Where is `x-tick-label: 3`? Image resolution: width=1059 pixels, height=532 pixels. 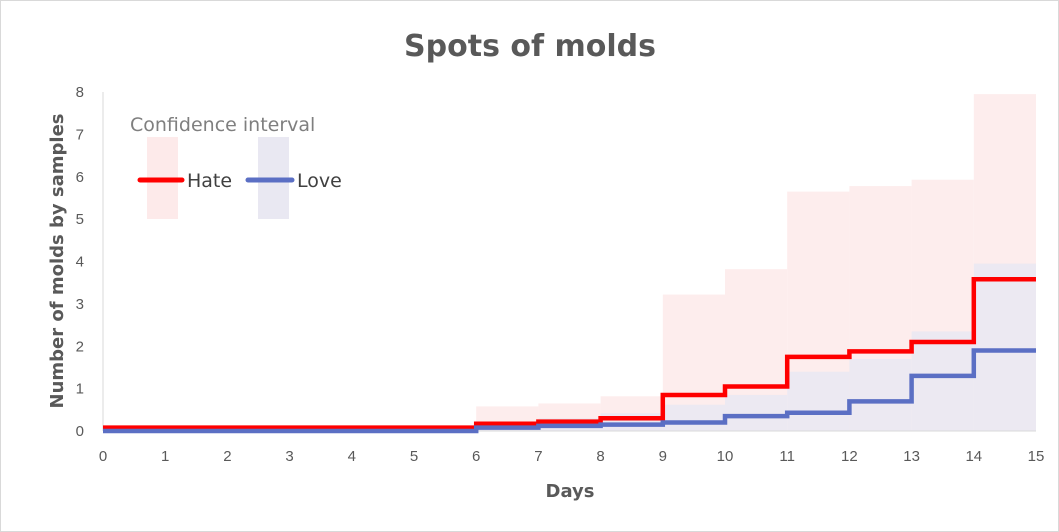 x-tick-label: 3 is located at coordinates (289, 456).